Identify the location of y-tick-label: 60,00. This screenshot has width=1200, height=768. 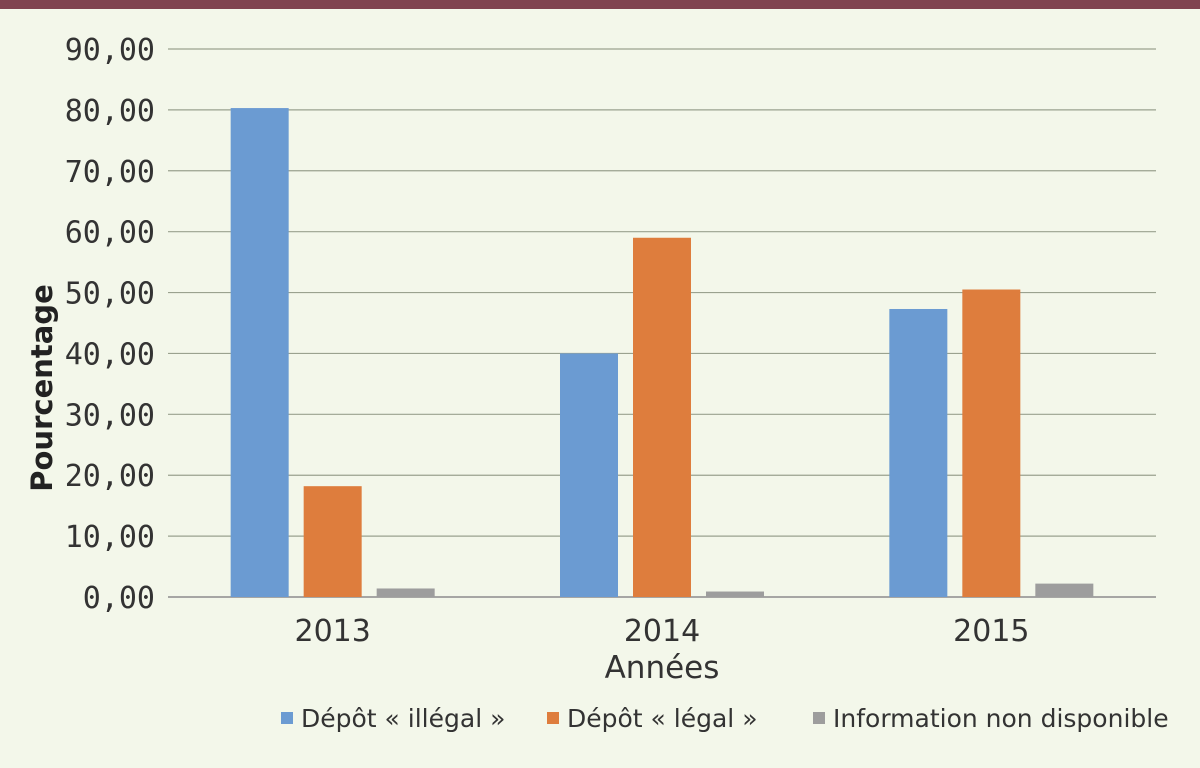
(110, 233).